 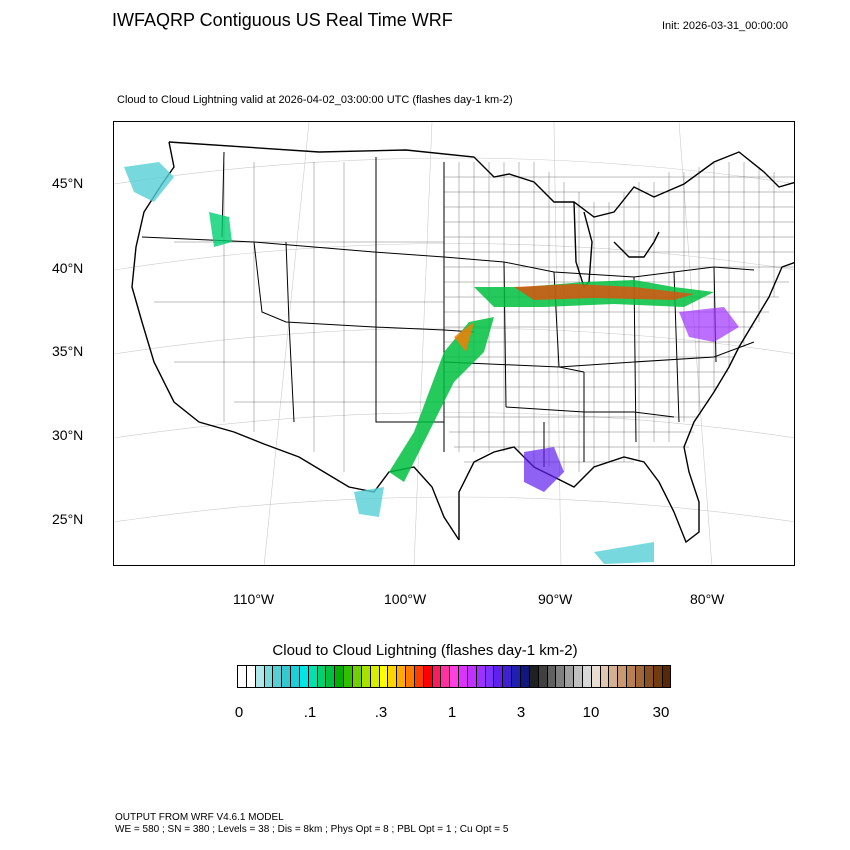 What do you see at coordinates (68, 519) in the screenshot?
I see `lat-label-25: 25°N` at bounding box center [68, 519].